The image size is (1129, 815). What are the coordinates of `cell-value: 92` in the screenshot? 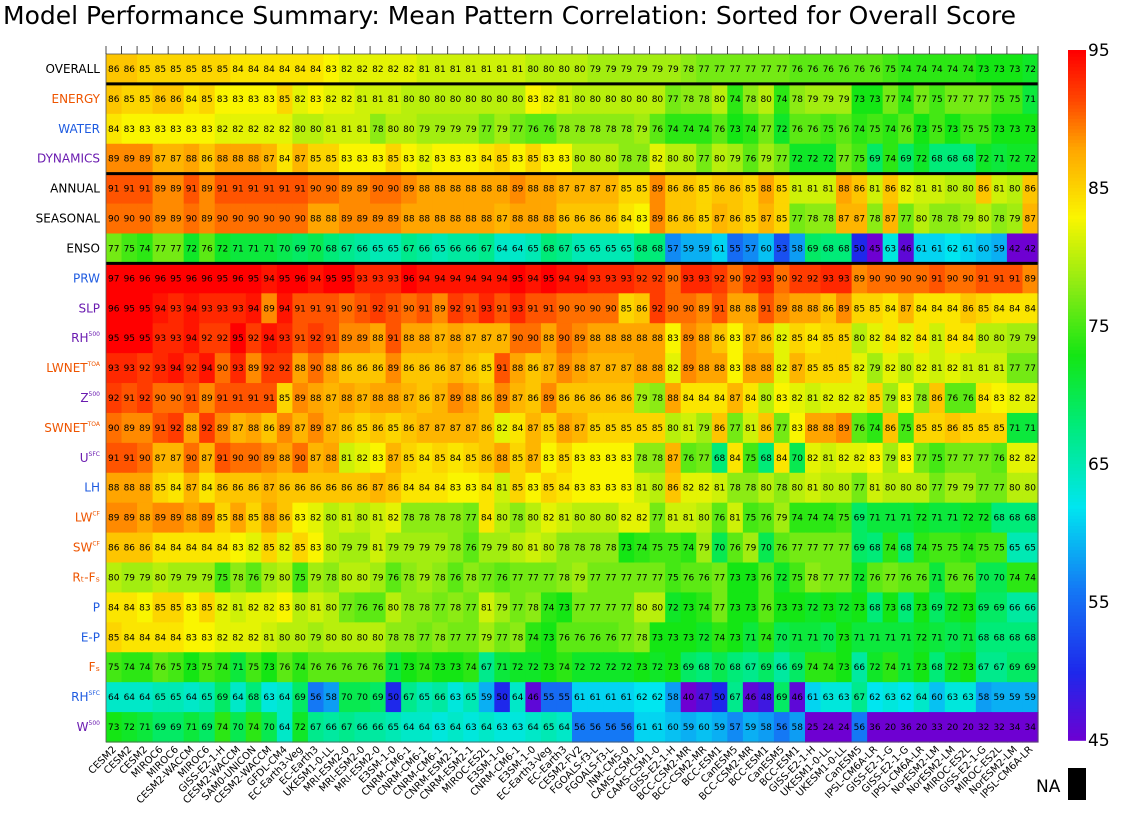 It's located at (253, 339).